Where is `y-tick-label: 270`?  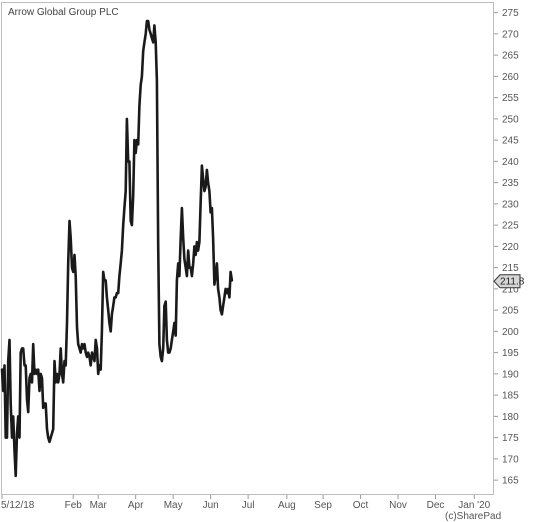
y-tick-label: 270 is located at coordinates (510, 34).